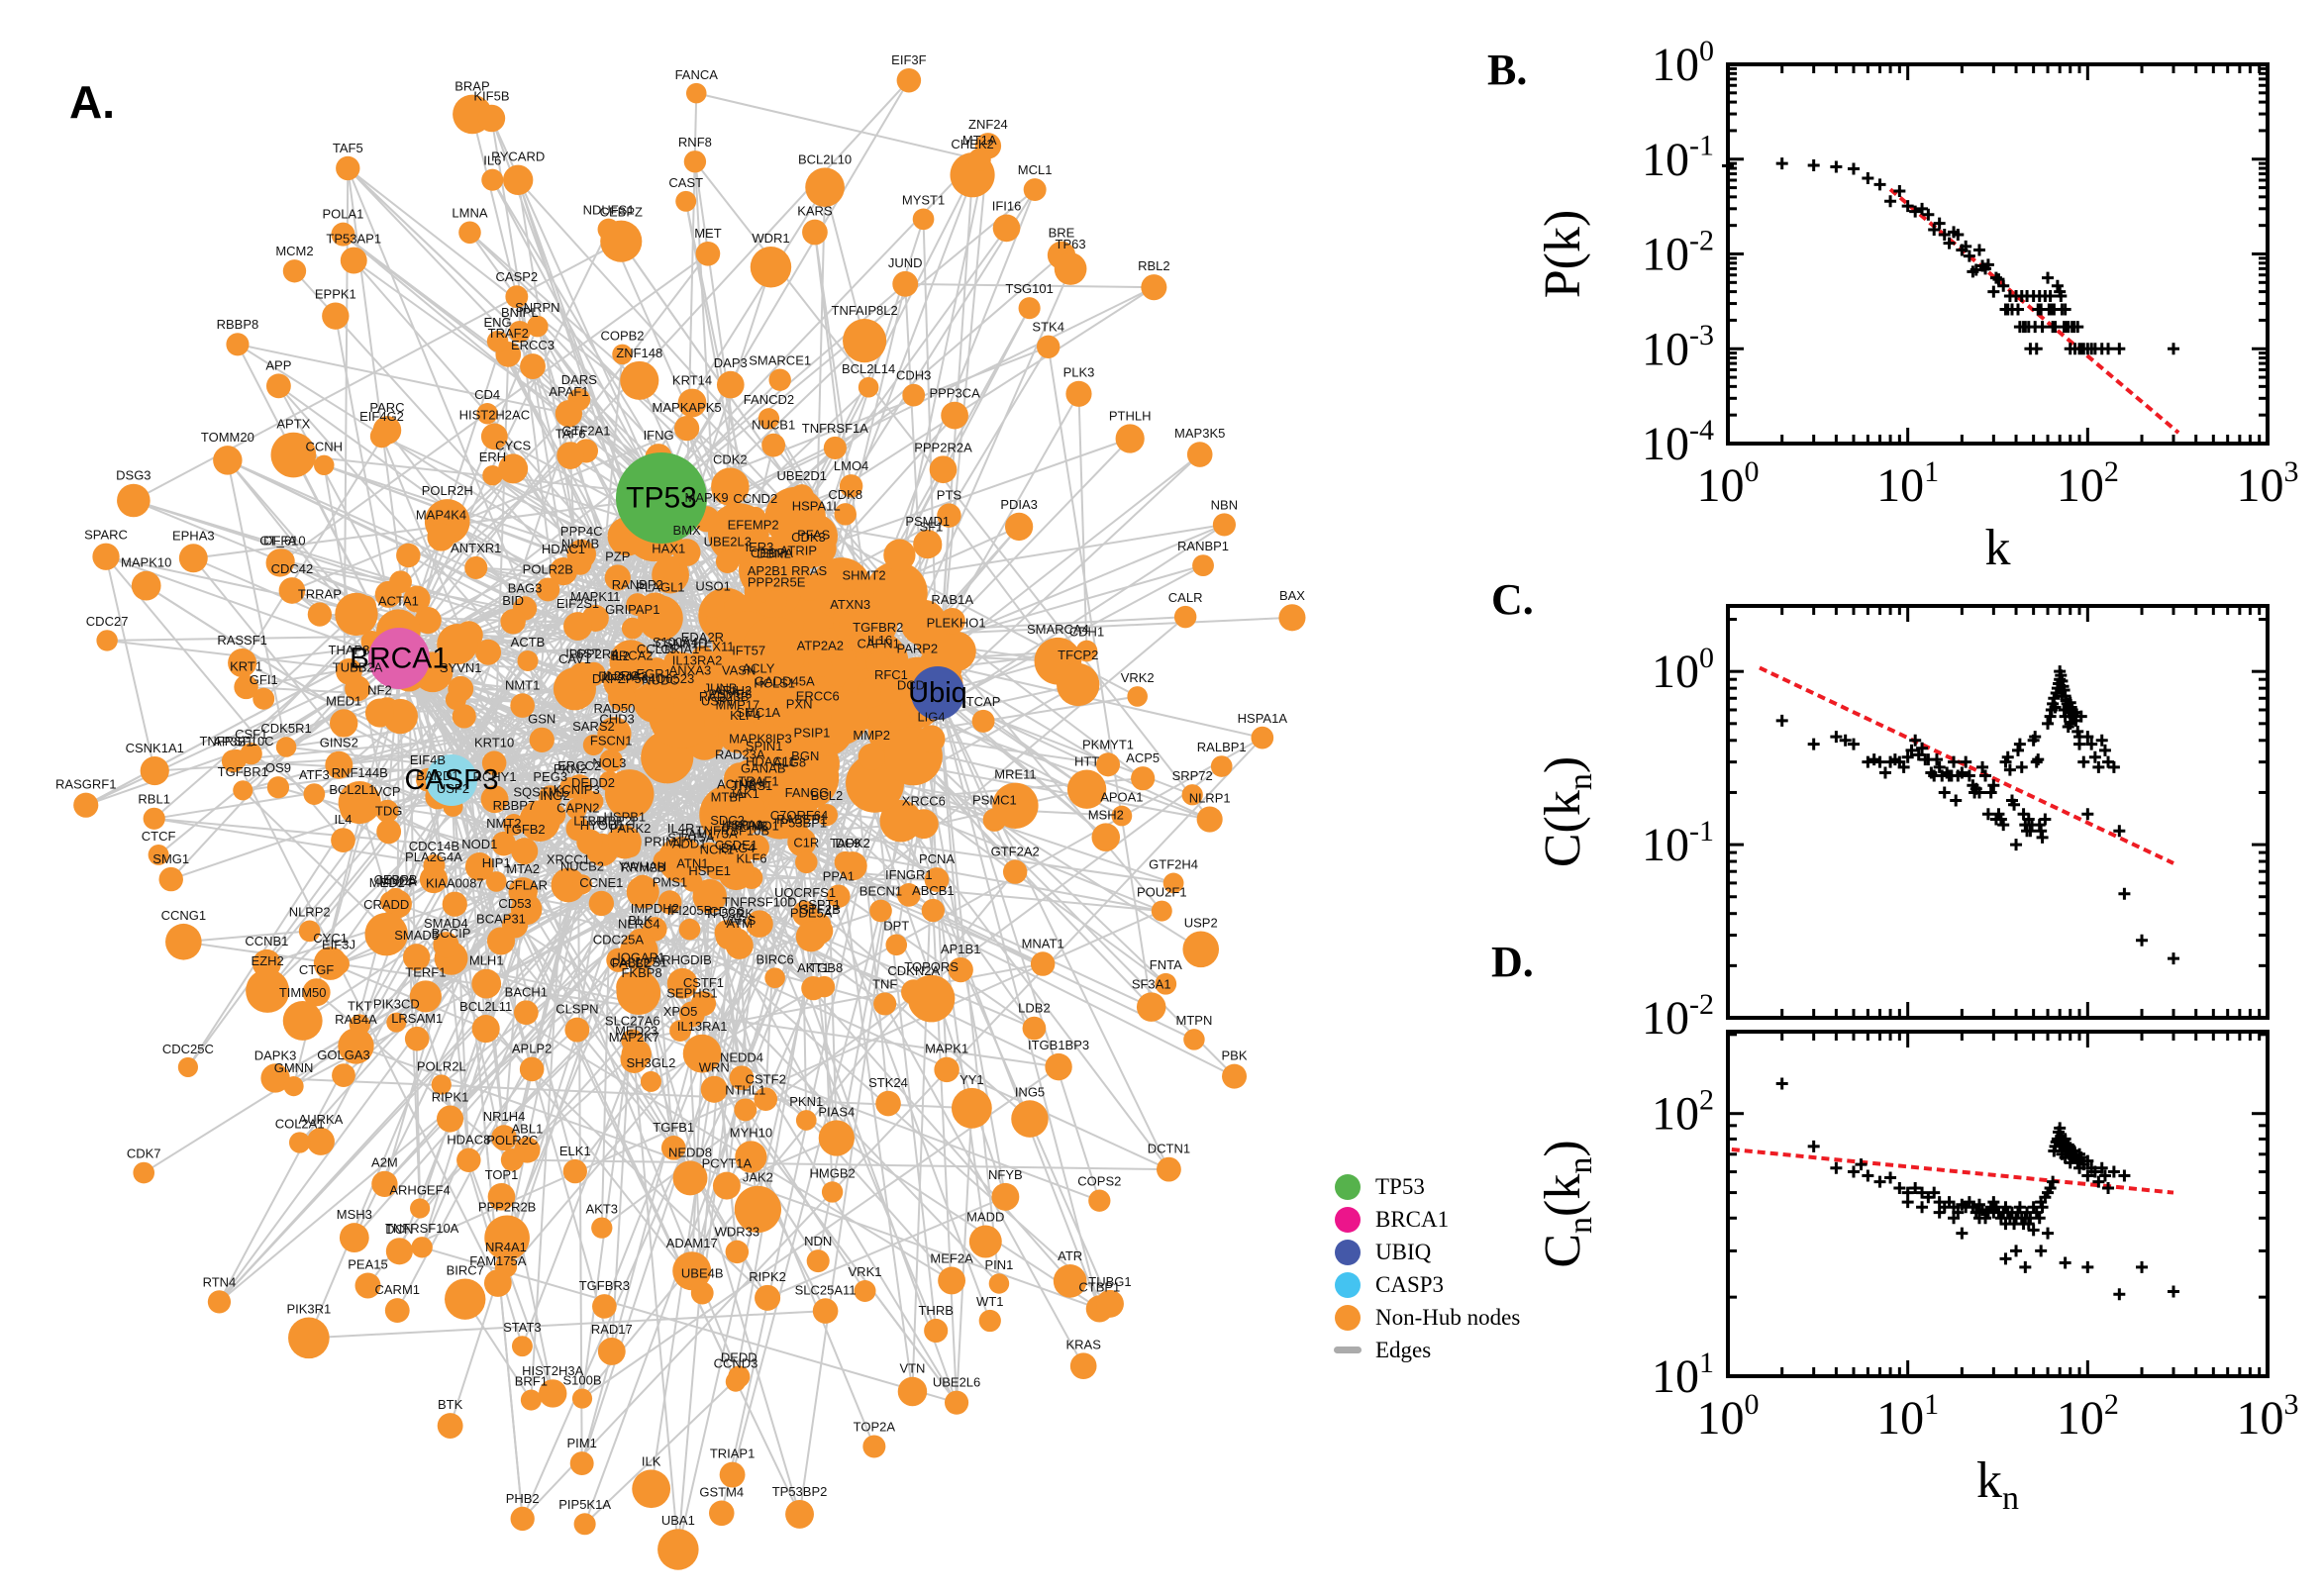 The image size is (2323, 1596). Describe the element at coordinates (680, 828) in the screenshot. I see `network-node-label: IL4R` at that location.